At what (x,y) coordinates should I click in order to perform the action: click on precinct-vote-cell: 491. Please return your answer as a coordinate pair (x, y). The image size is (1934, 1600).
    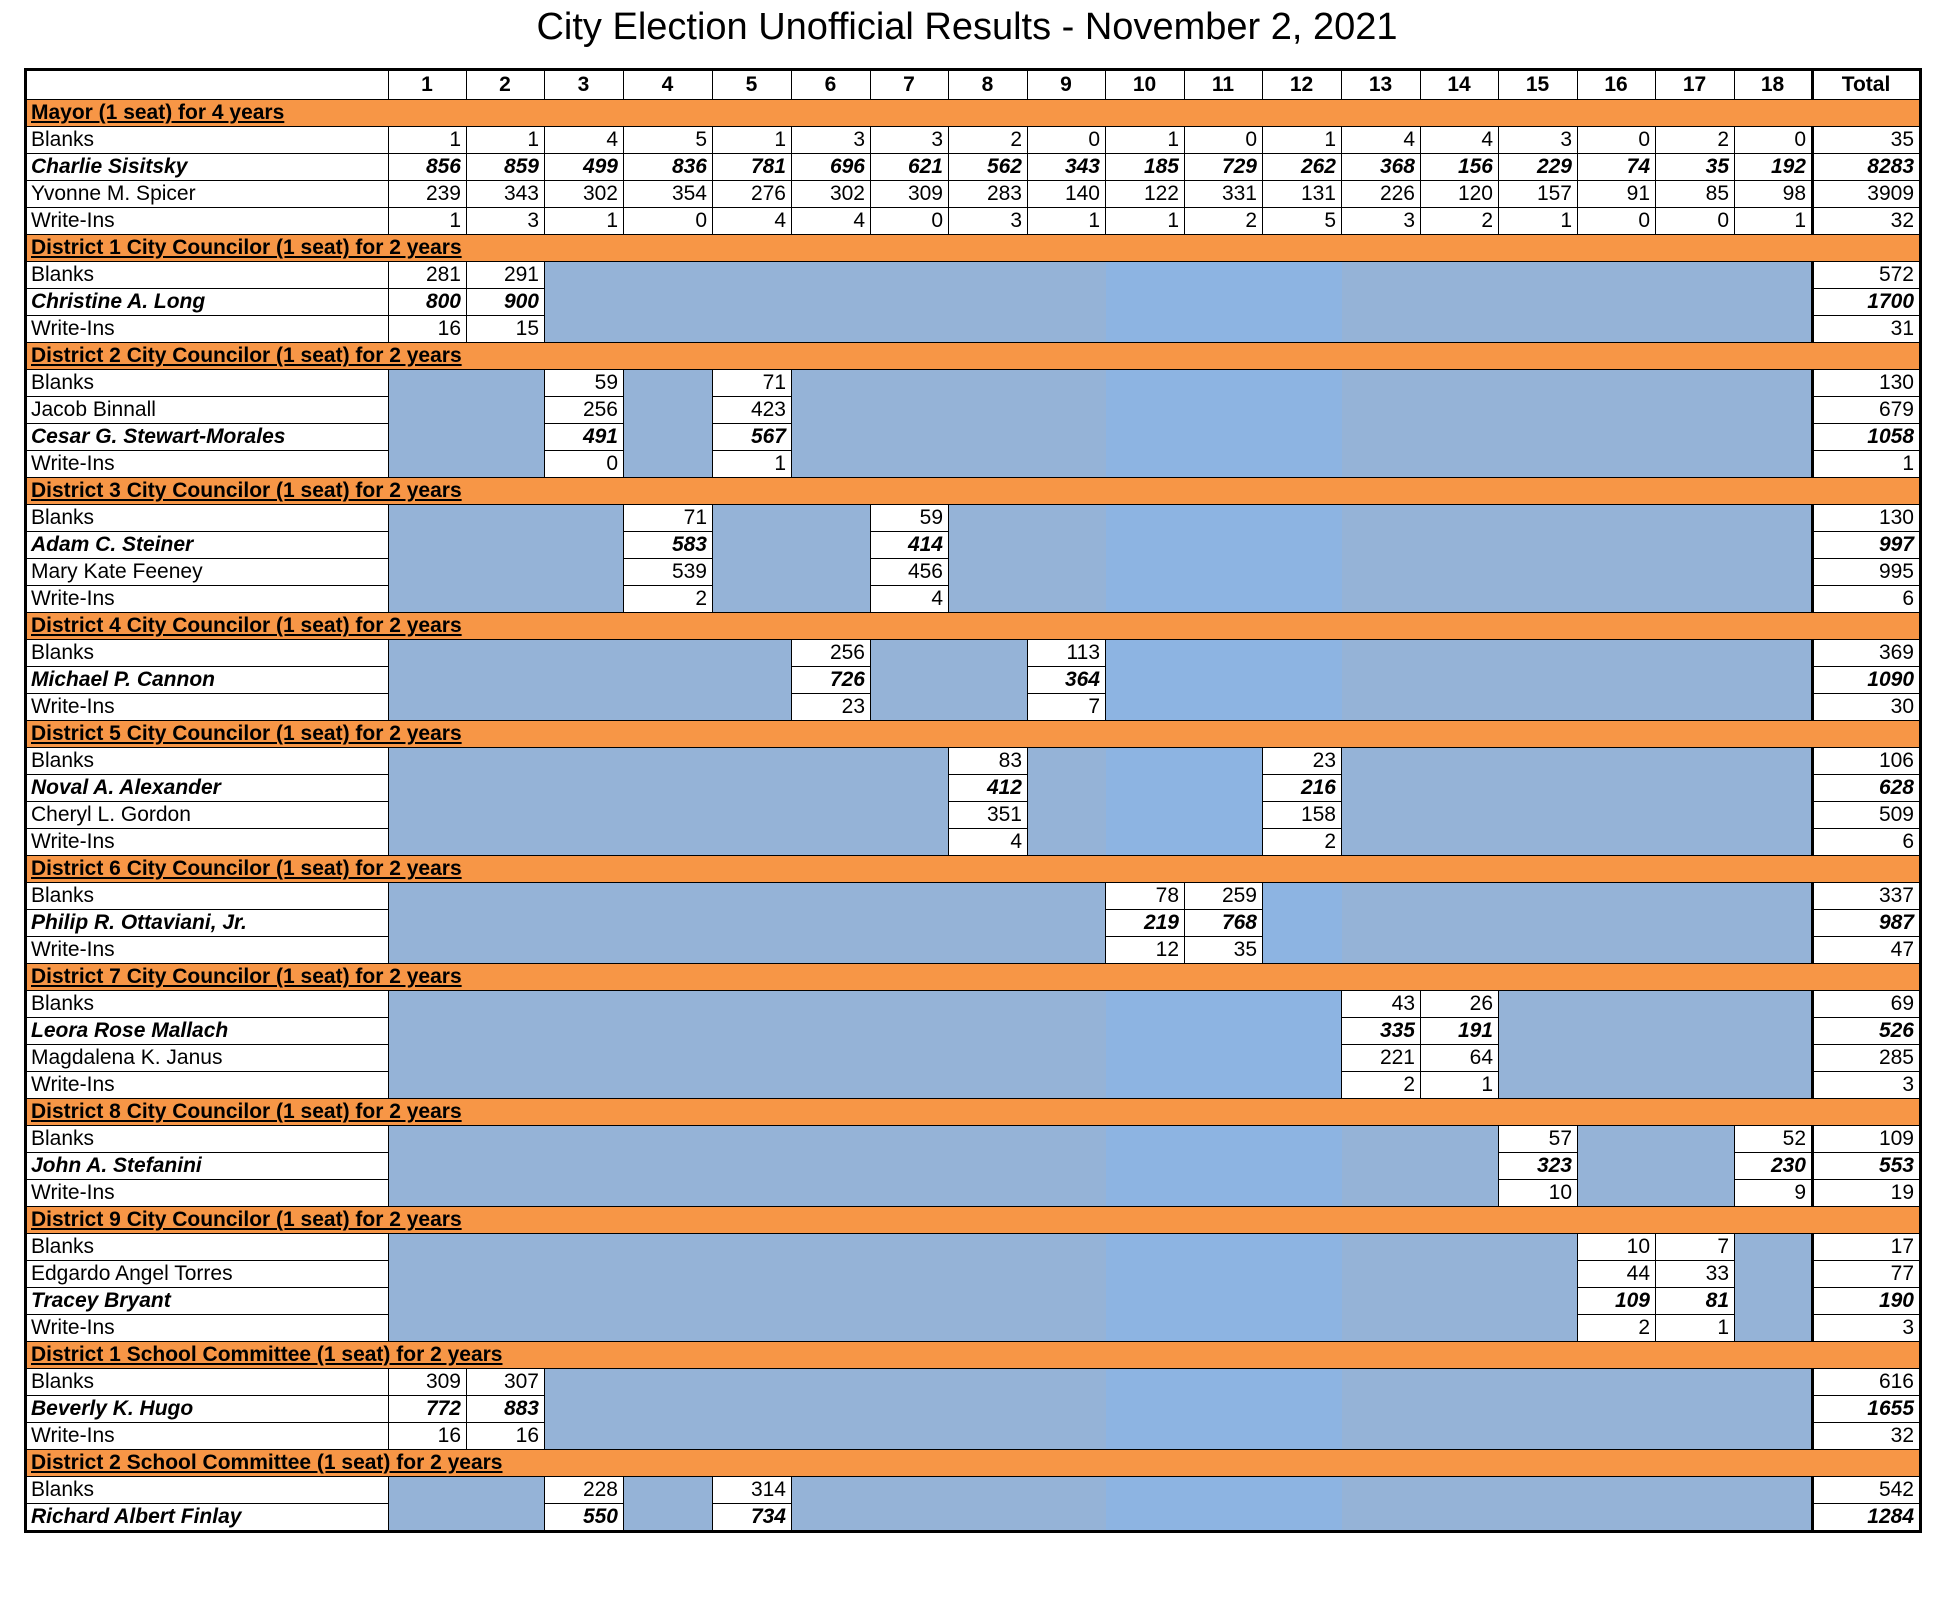
    Looking at the image, I should click on (584, 437).